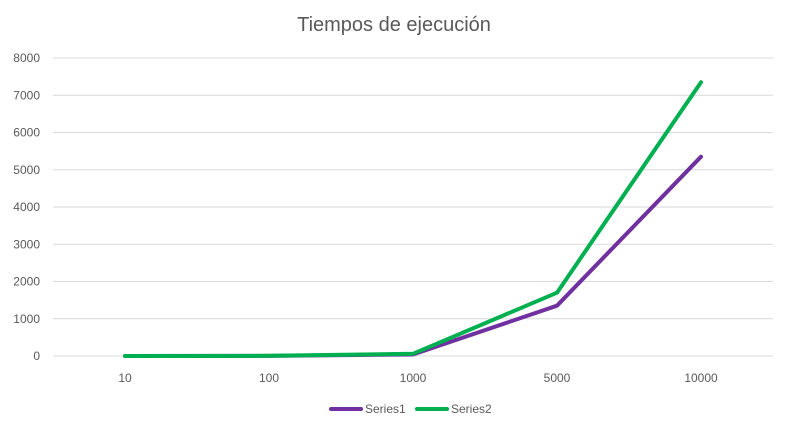 This screenshot has width=789, height=434. I want to click on x-tick-label: 10000, so click(701, 378).